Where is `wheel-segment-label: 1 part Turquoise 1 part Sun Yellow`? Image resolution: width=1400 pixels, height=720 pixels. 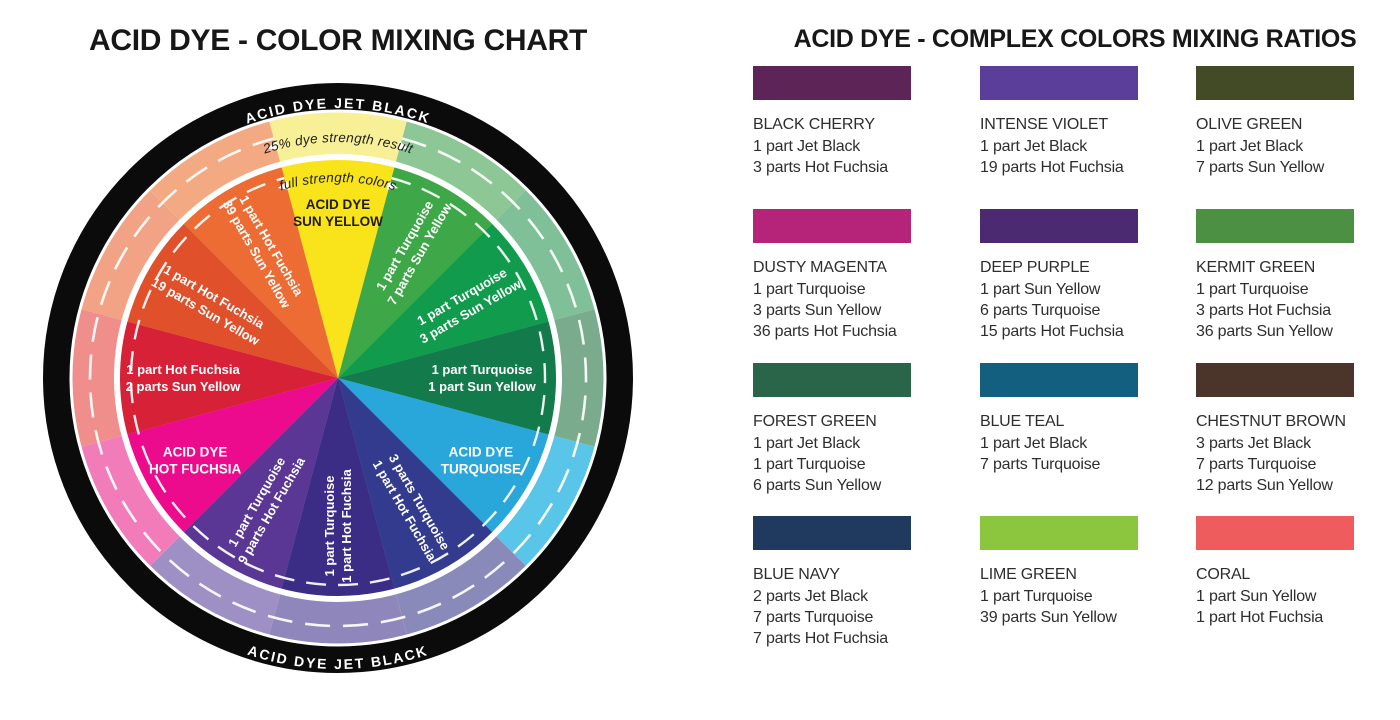 wheel-segment-label: 1 part Turquoise 1 part Sun Yellow is located at coordinates (482, 378).